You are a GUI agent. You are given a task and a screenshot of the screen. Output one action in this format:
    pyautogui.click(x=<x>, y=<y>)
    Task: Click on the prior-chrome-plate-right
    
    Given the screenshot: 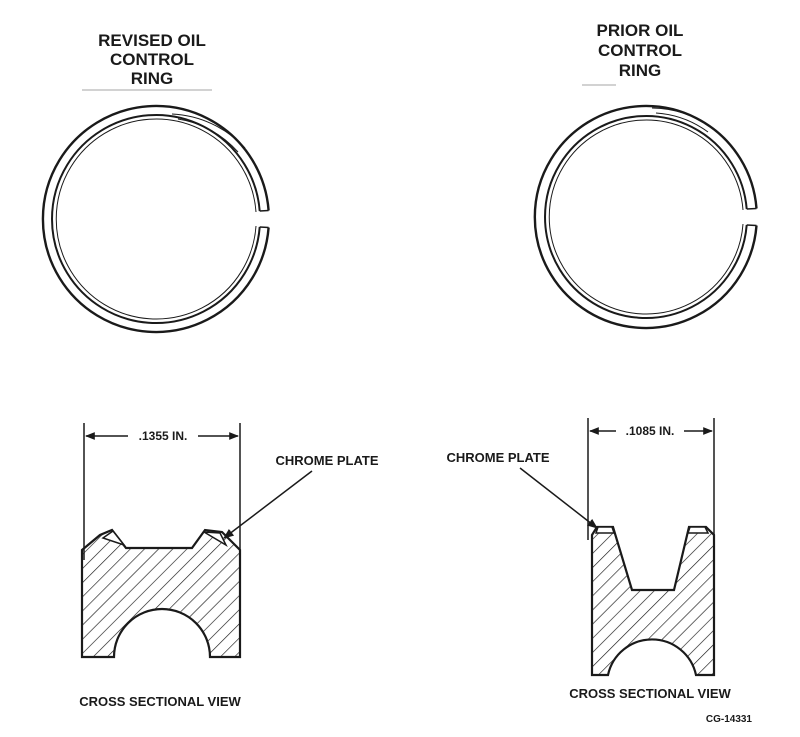 What is the action you would take?
    pyautogui.click(x=698, y=530)
    